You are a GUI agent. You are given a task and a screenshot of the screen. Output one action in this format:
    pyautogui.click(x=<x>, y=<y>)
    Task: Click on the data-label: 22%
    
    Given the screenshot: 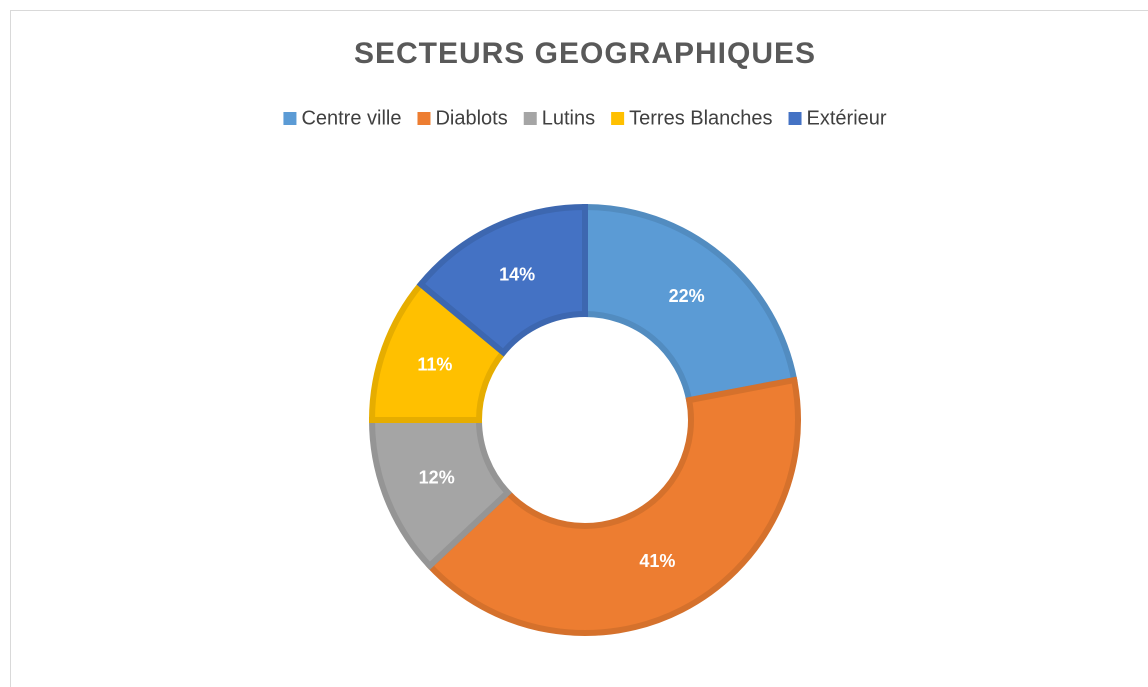 What is the action you would take?
    pyautogui.click(x=687, y=296)
    